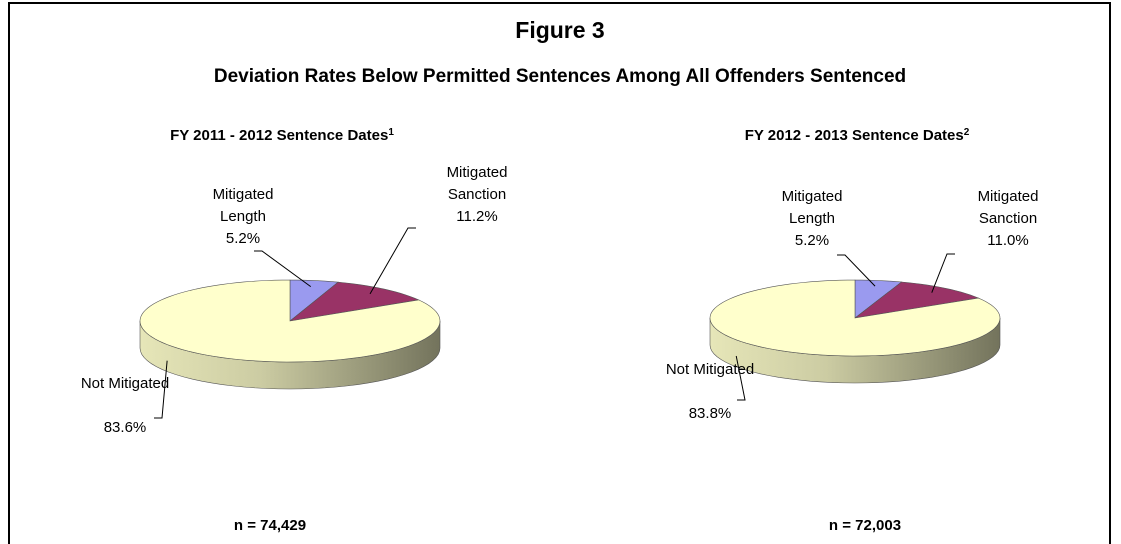  Describe the element at coordinates (279, 135) in the screenshot. I see `chart-title-text: FY 2011 - 2012 Sentence Dates` at that location.